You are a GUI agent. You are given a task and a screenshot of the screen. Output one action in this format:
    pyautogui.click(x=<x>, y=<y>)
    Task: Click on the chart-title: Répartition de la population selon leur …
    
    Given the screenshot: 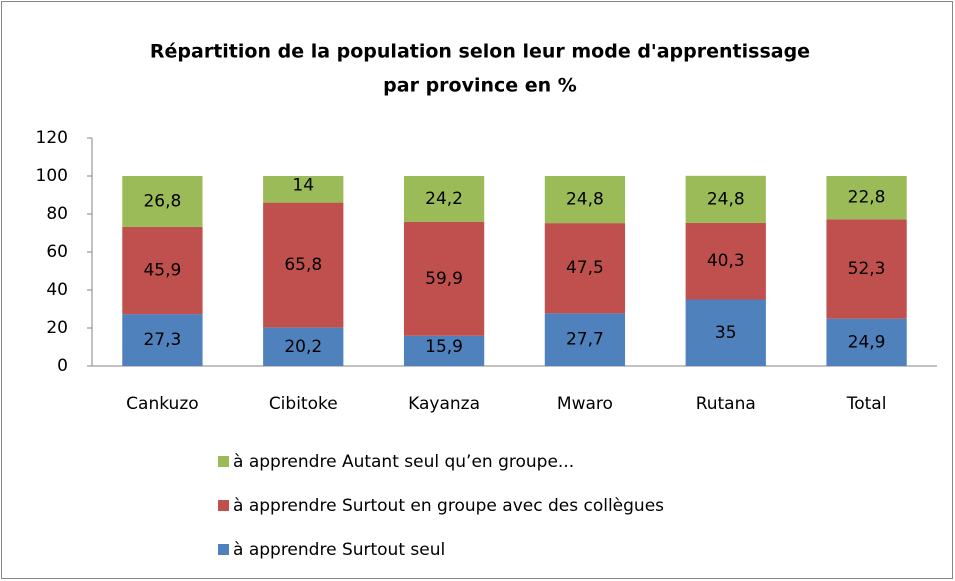 What is the action you would take?
    pyautogui.click(x=480, y=52)
    